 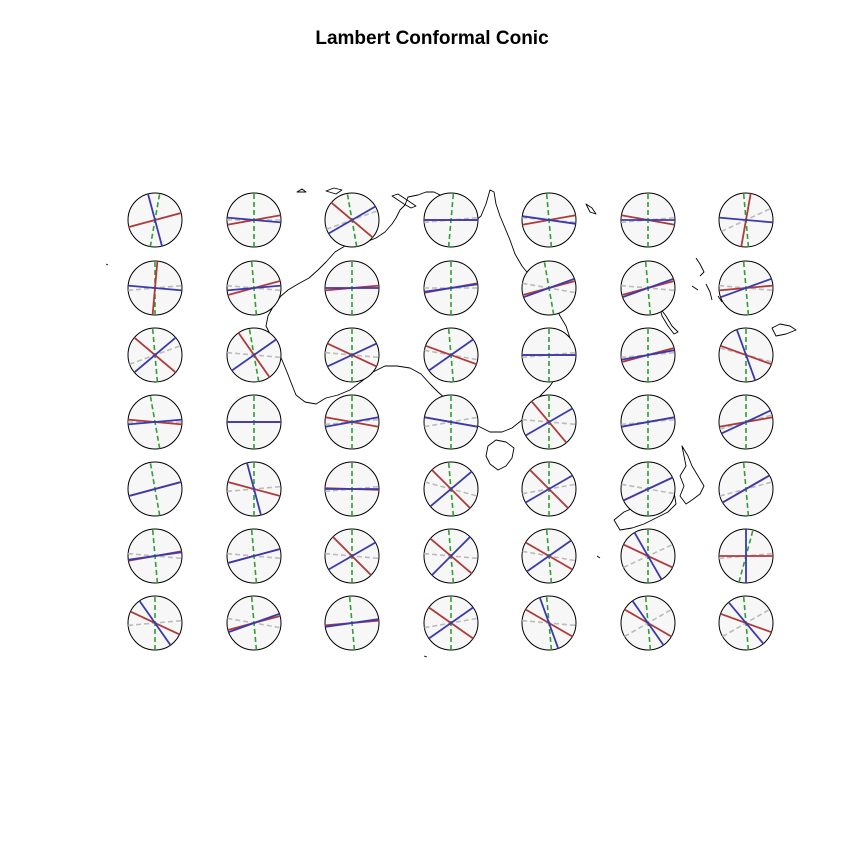 What do you see at coordinates (692, 475) in the screenshot?
I see `coastline-nz-north` at bounding box center [692, 475].